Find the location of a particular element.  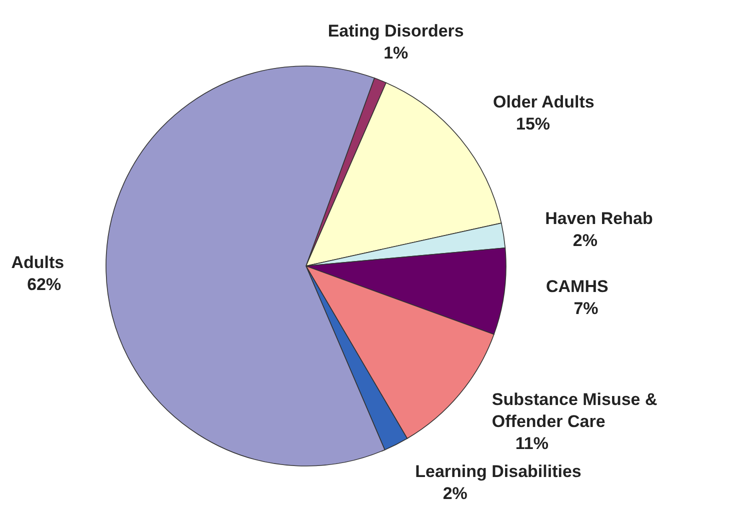

slice-label: Haven Rehab is located at coordinates (599, 218).